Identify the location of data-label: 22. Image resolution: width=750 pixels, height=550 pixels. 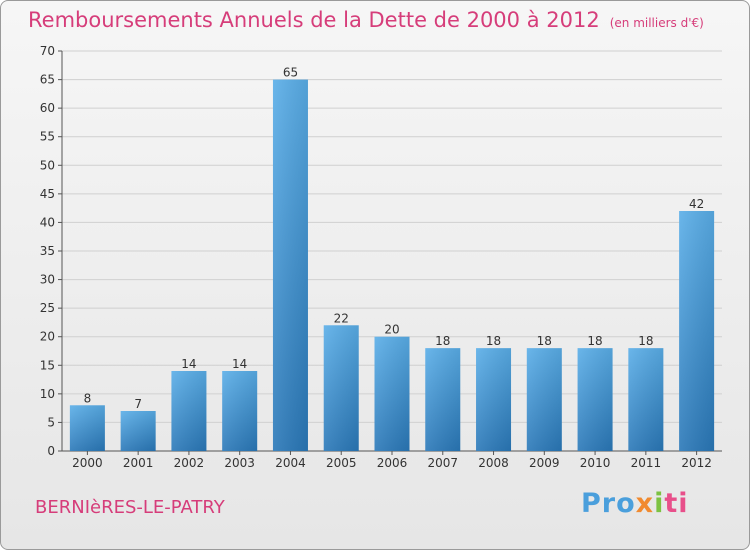
(341, 318).